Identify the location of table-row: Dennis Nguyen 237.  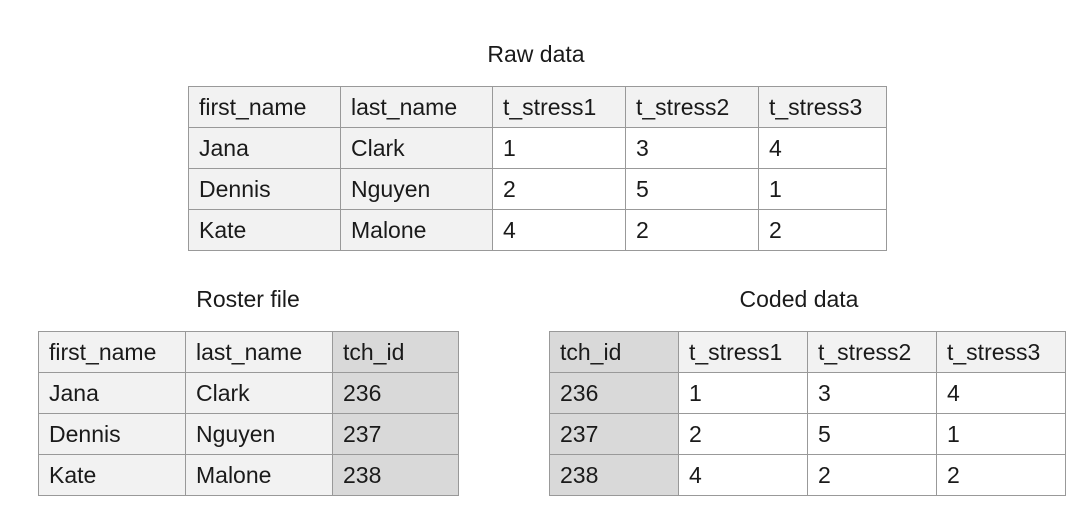
(248, 434).